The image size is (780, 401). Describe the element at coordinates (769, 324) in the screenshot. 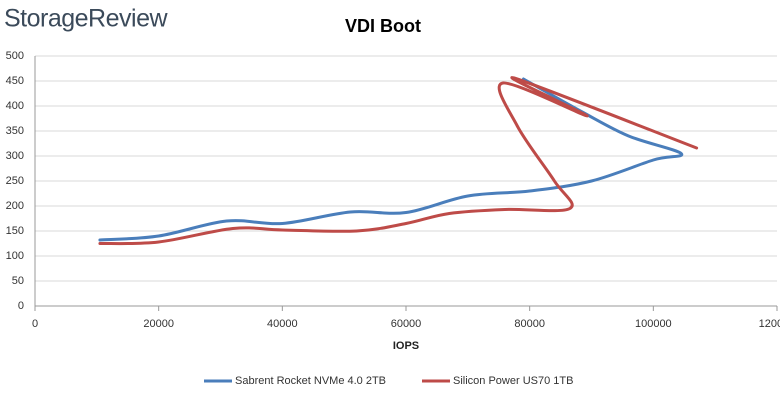

I see `x-tick-label: 120000` at that location.